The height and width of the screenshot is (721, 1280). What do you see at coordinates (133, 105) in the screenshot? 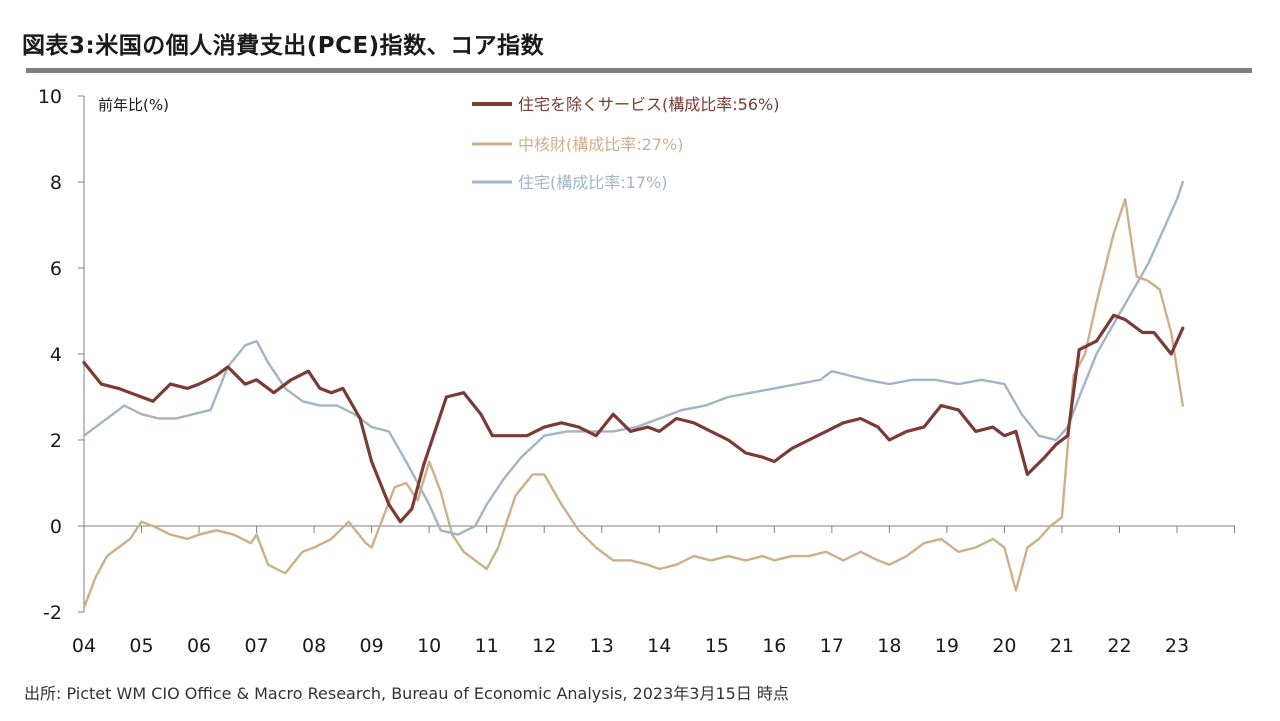
I see `y-axis-label: 前年比(%)` at bounding box center [133, 105].